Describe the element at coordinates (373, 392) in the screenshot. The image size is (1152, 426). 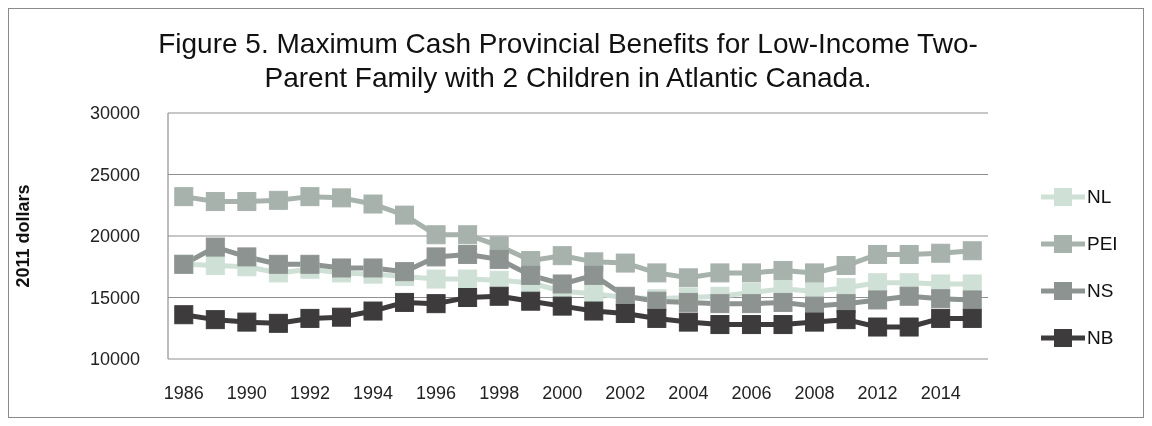
I see `x-tick-label: 1994` at that location.